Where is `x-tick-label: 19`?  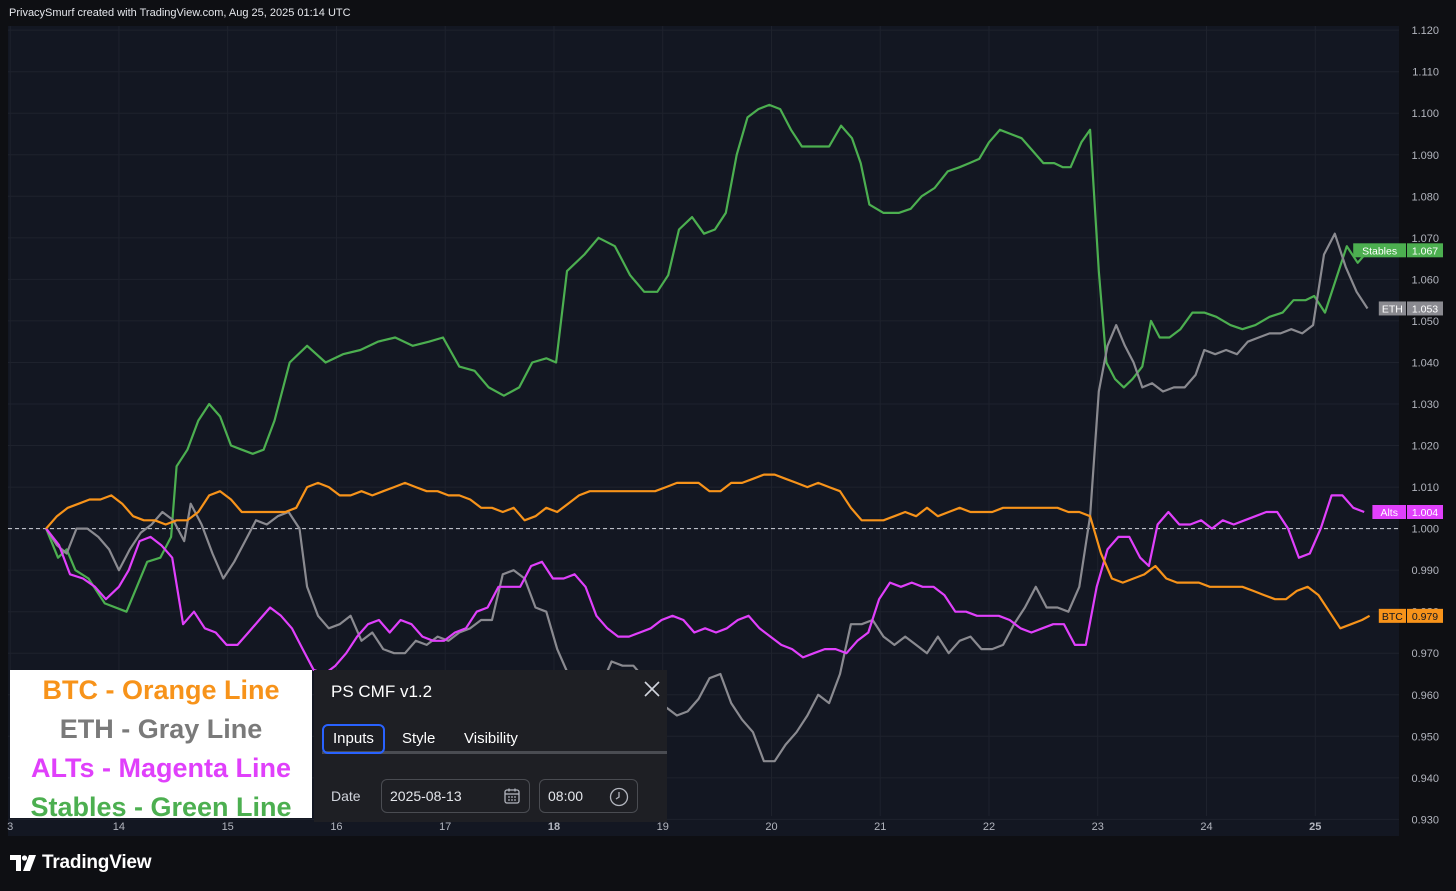
x-tick-label: 19 is located at coordinates (663, 827).